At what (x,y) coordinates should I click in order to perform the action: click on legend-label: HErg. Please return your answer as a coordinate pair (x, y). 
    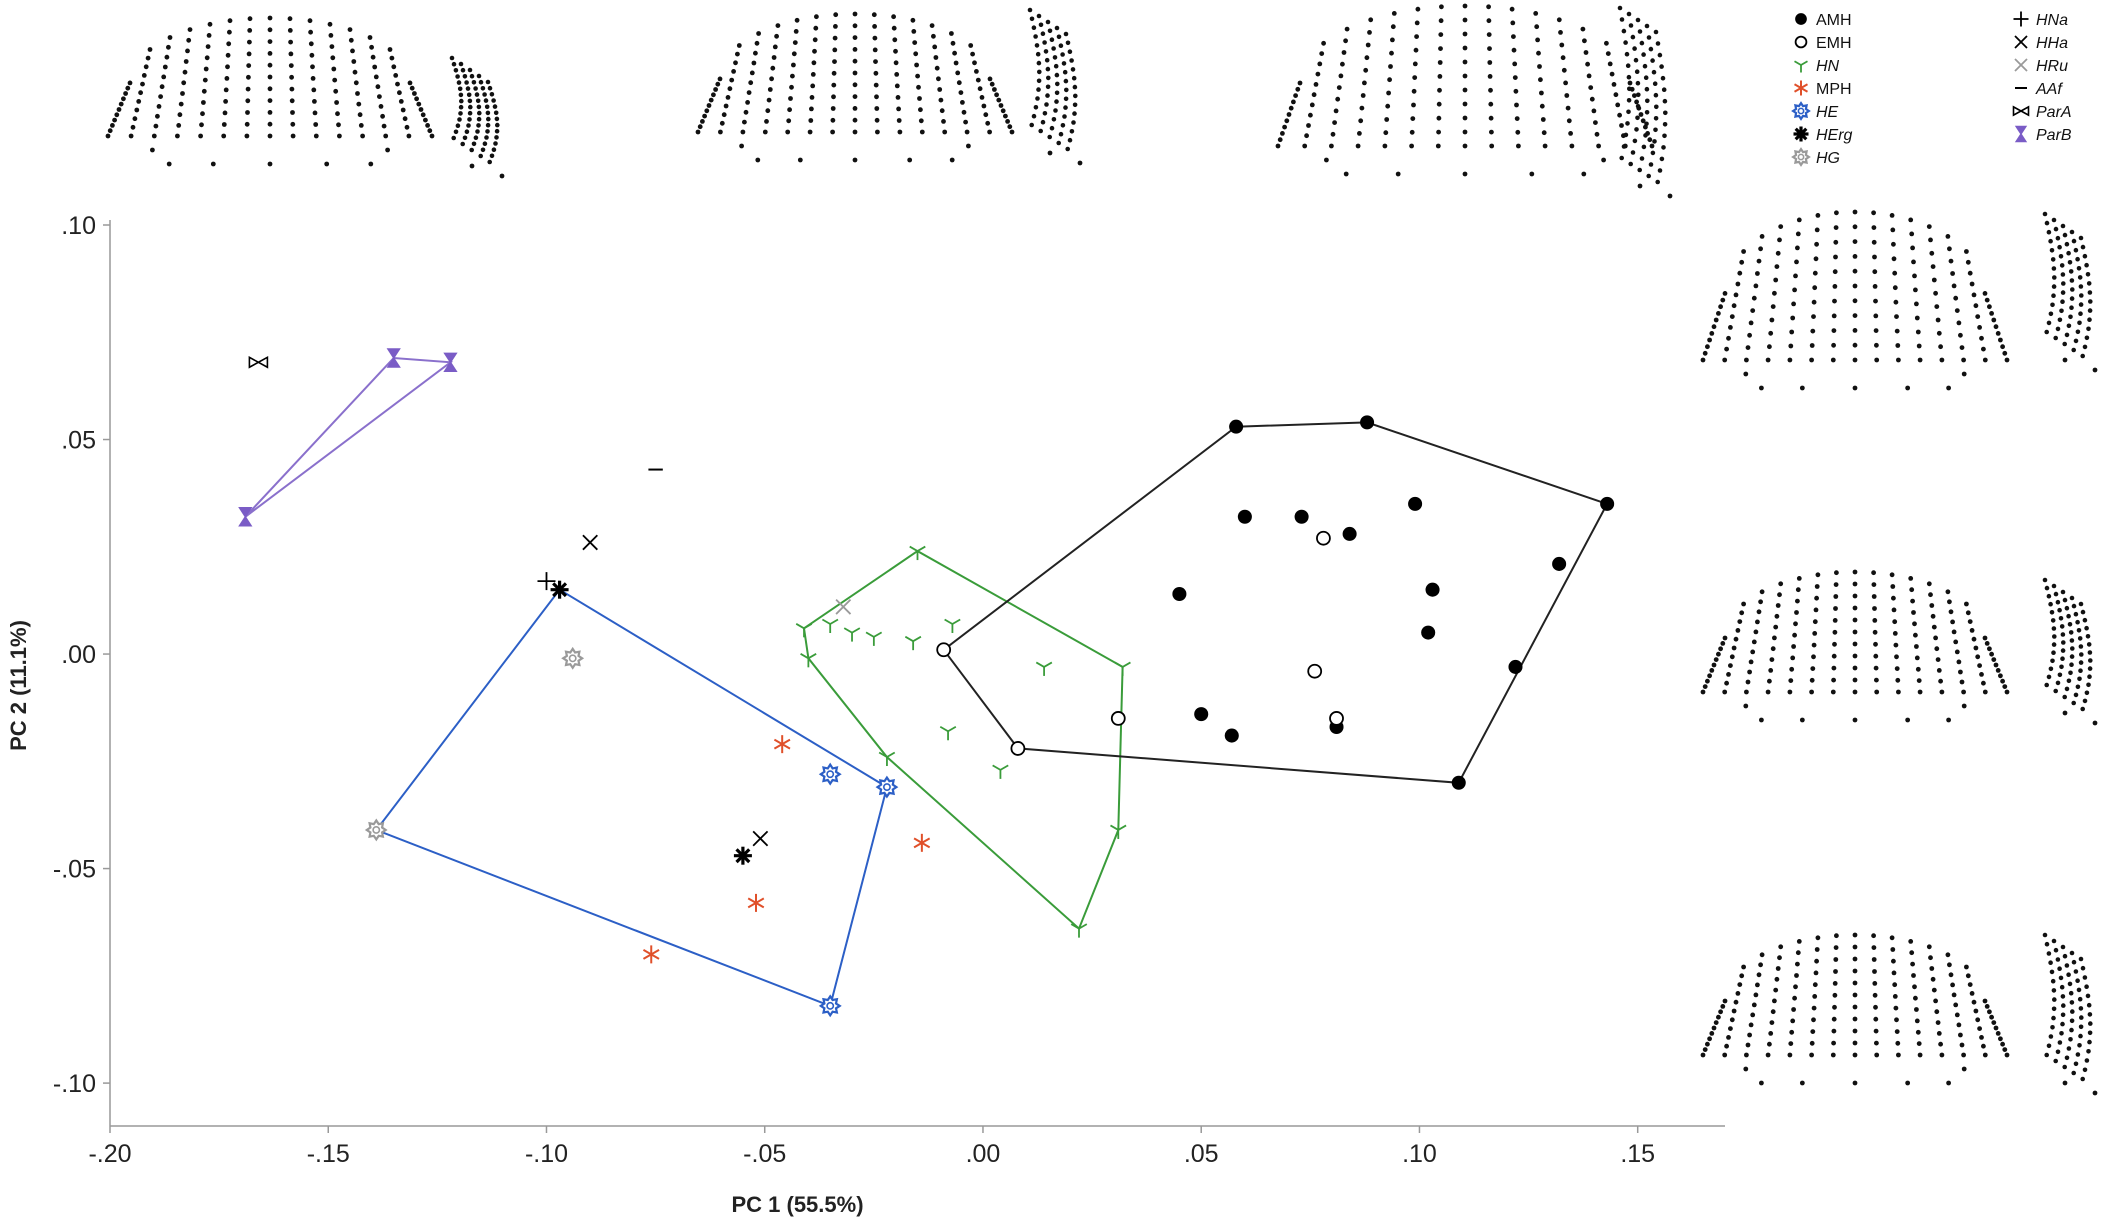
    Looking at the image, I should click on (1834, 135).